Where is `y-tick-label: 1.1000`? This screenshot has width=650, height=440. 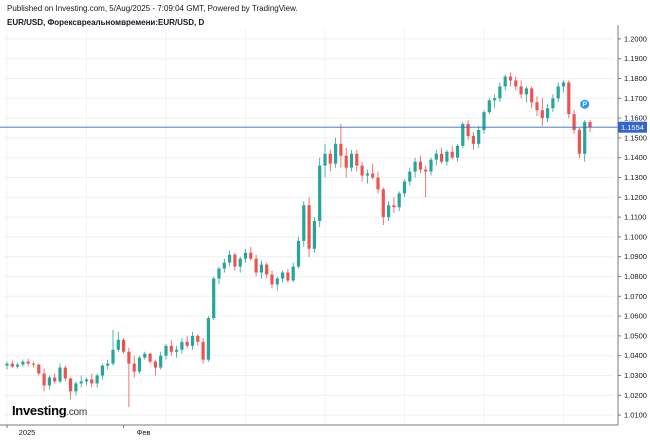 y-tick-label: 1.1000 is located at coordinates (635, 236).